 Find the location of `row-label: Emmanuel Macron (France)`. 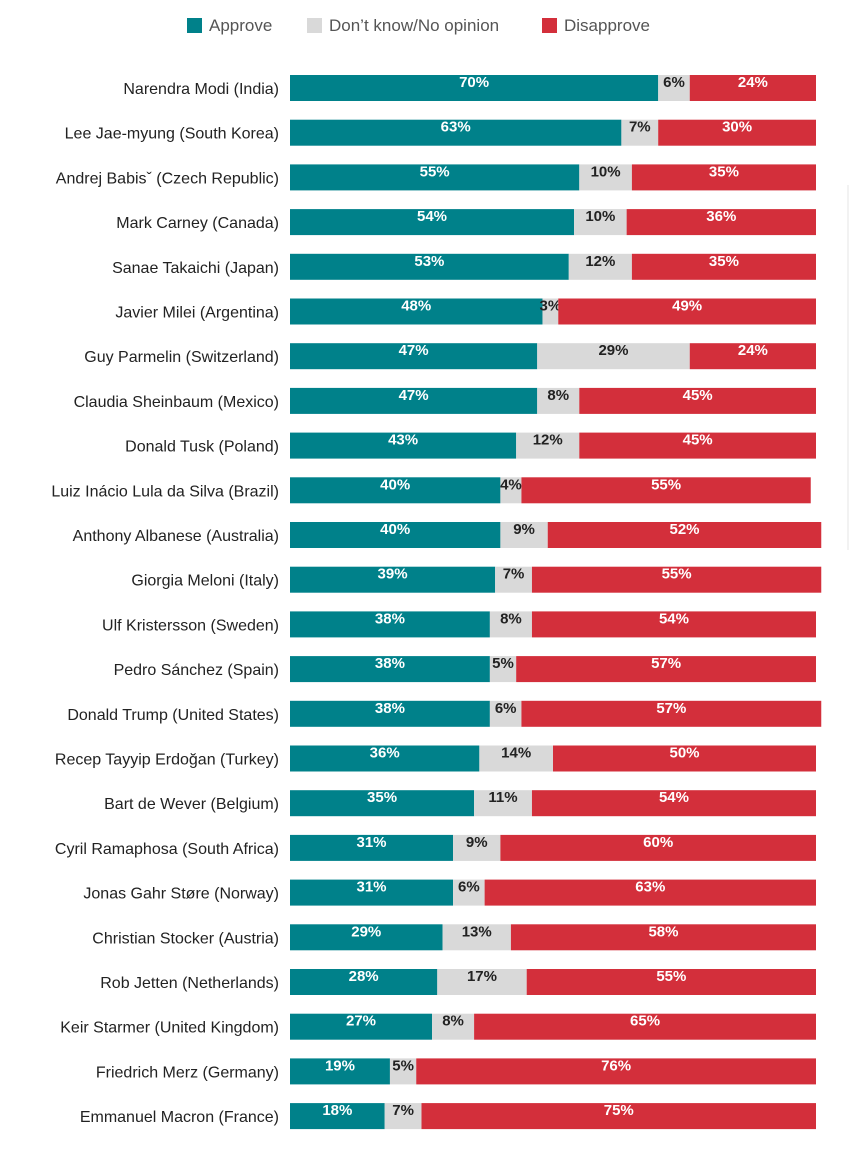

row-label: Emmanuel Macron (France) is located at coordinates (179, 1117).